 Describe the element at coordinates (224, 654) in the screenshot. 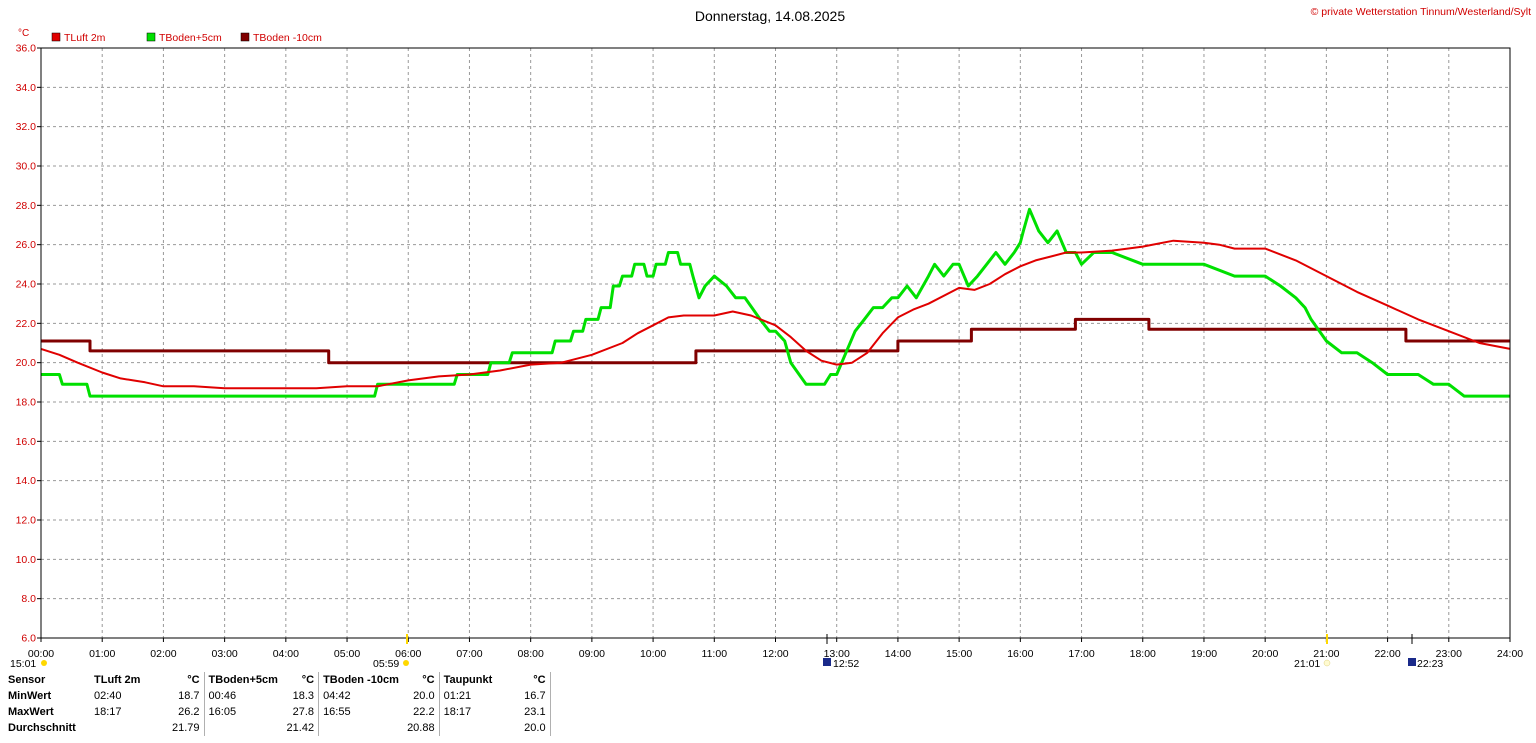

I see `x-tick-label: 03:00` at that location.